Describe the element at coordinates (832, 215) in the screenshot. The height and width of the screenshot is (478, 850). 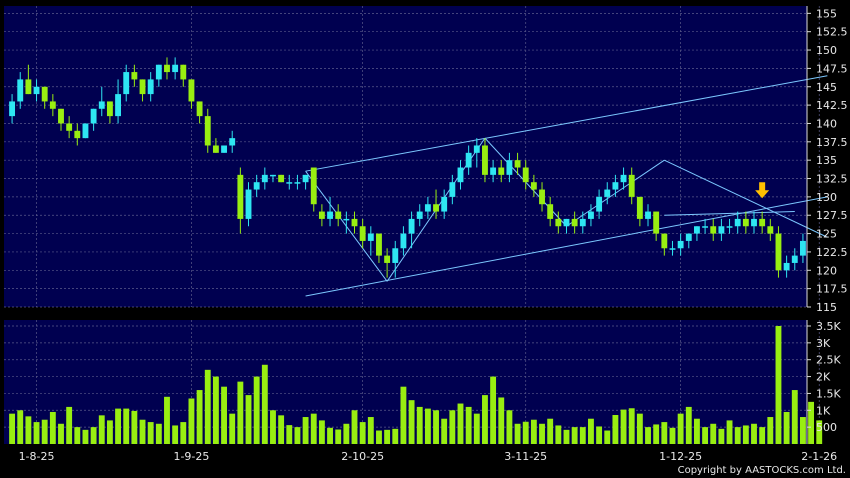
I see `price-tick-label: 127.5` at that location.